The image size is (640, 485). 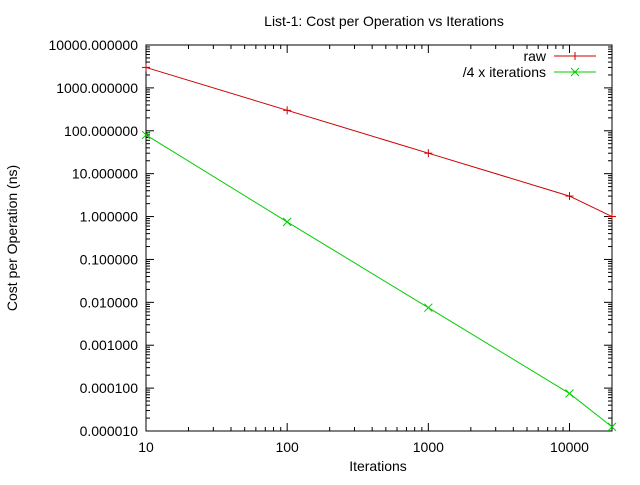 I want to click on y-tick-label: 0.001000, so click(x=109, y=345).